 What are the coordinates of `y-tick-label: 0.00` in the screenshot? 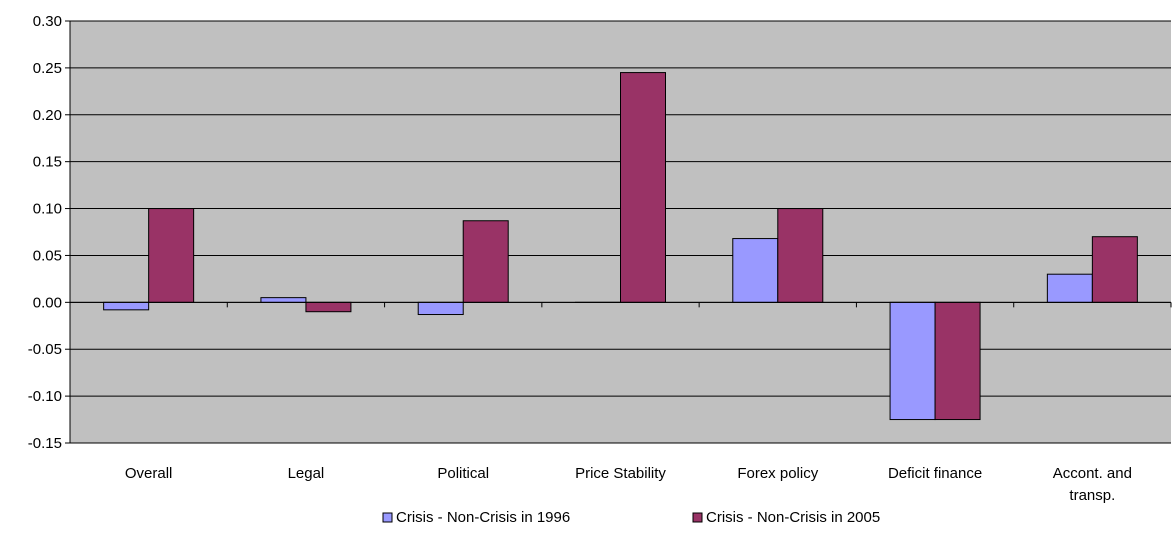 It's located at (47, 302).